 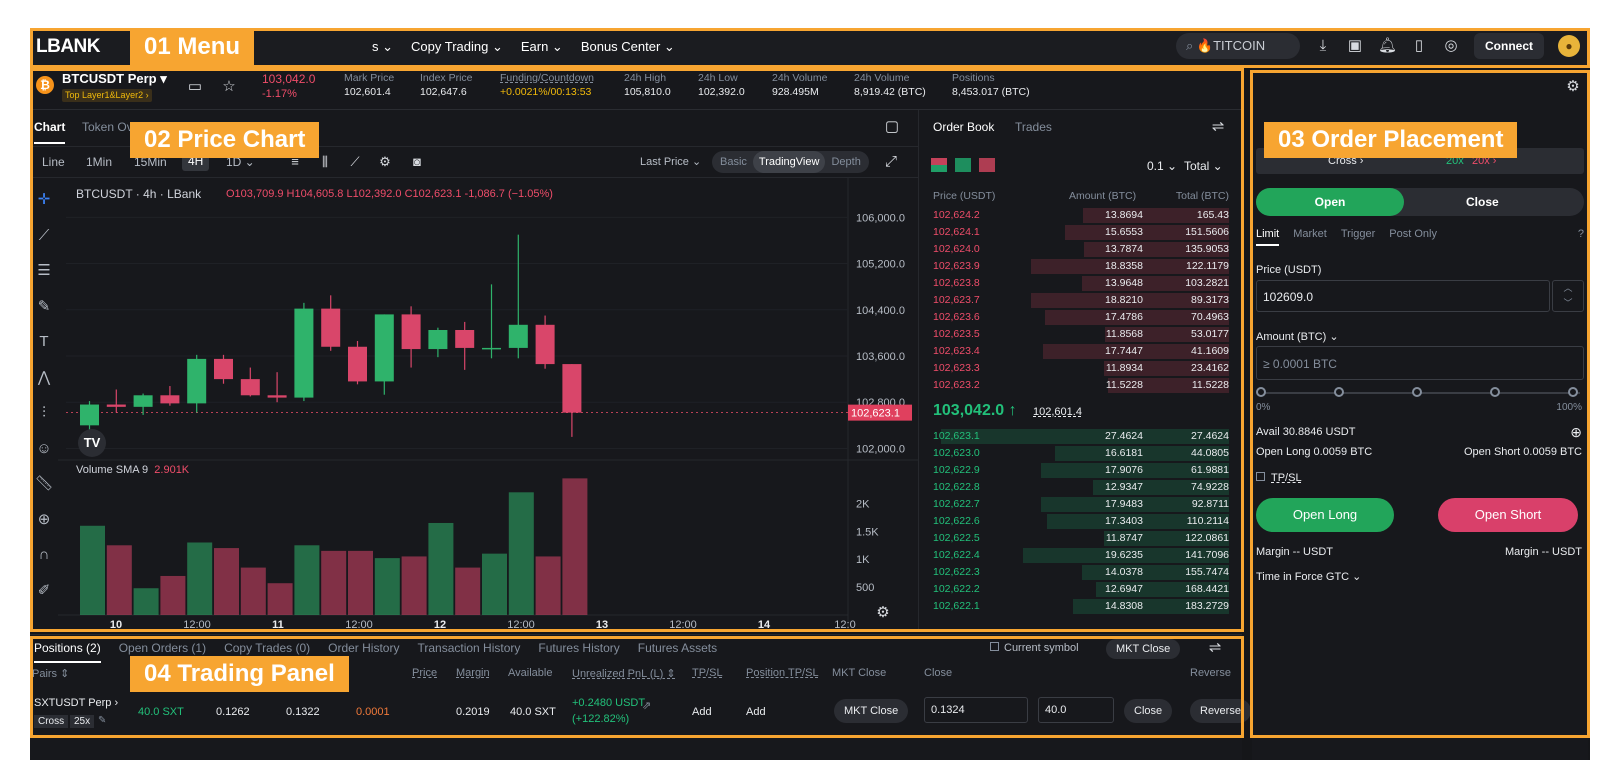 I want to click on ruler-icon: 📏︎, so click(x=44, y=483).